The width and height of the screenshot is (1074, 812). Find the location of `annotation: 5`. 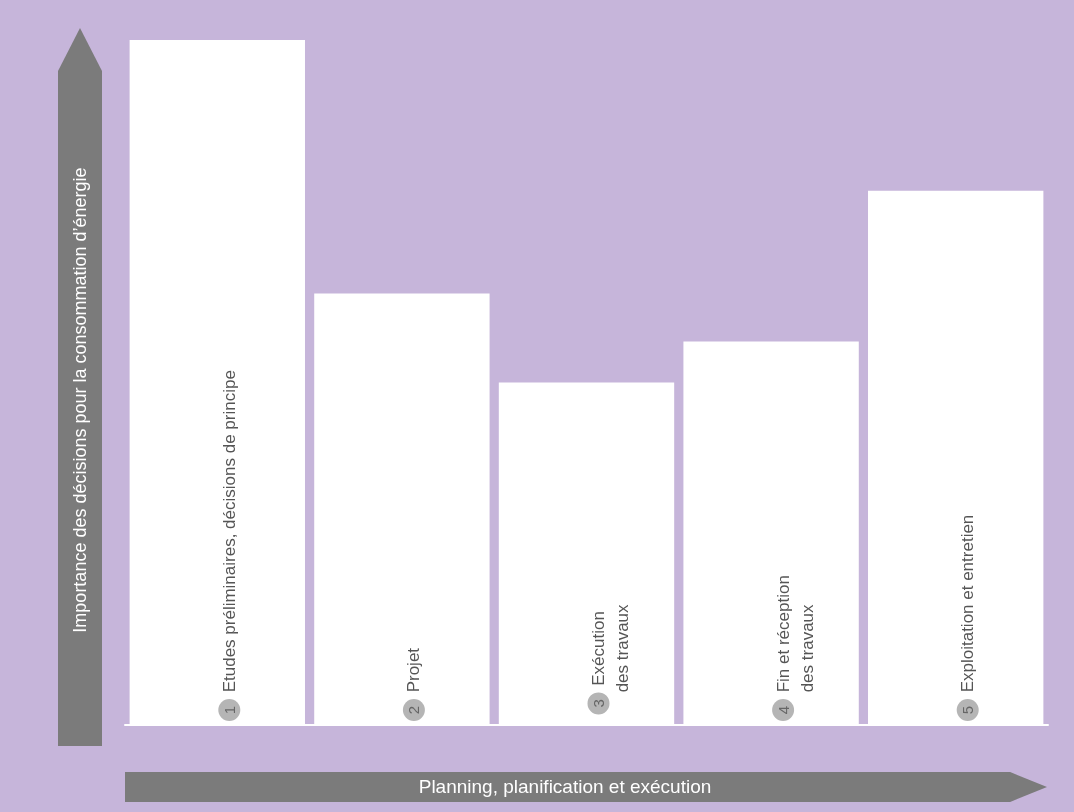

annotation: 5 is located at coordinates (968, 710).